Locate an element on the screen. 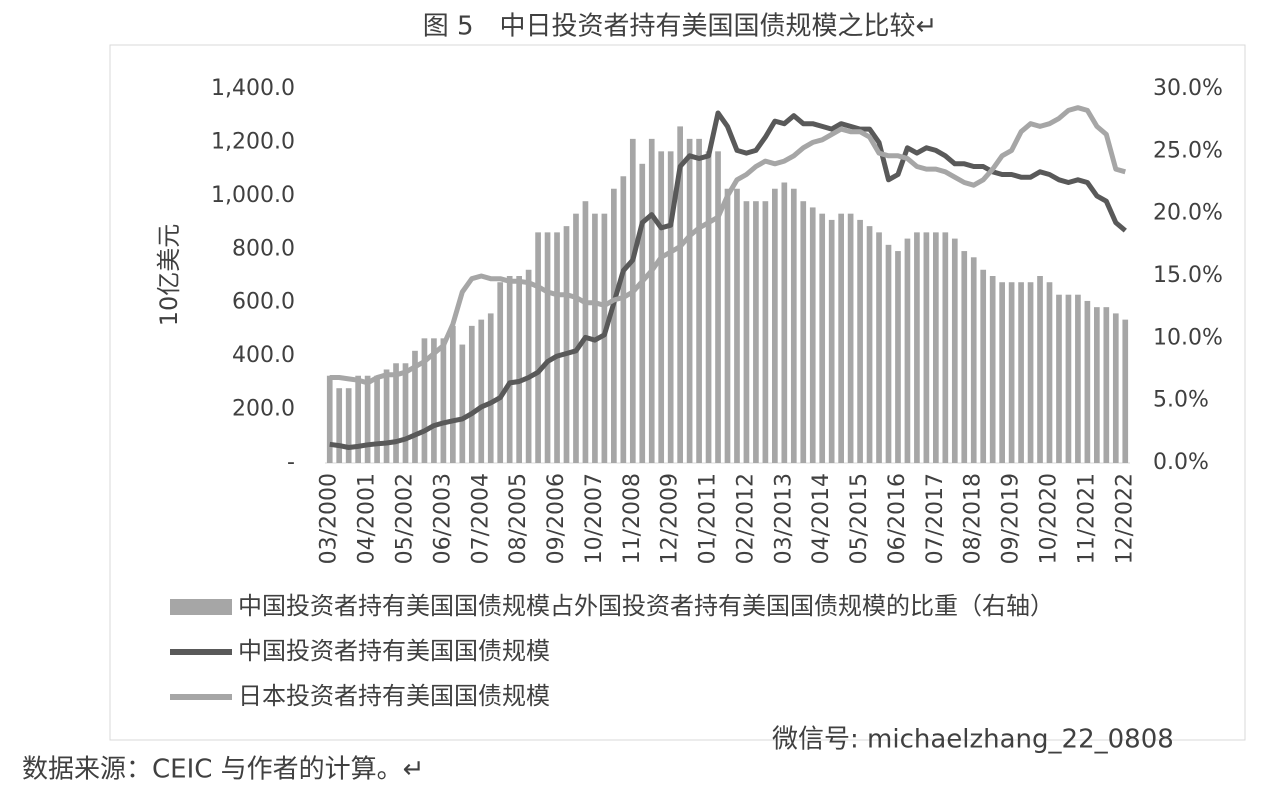 Image resolution: width=1280 pixels, height=797 pixels. x-tick-label: 12/2009 is located at coordinates (670, 518).